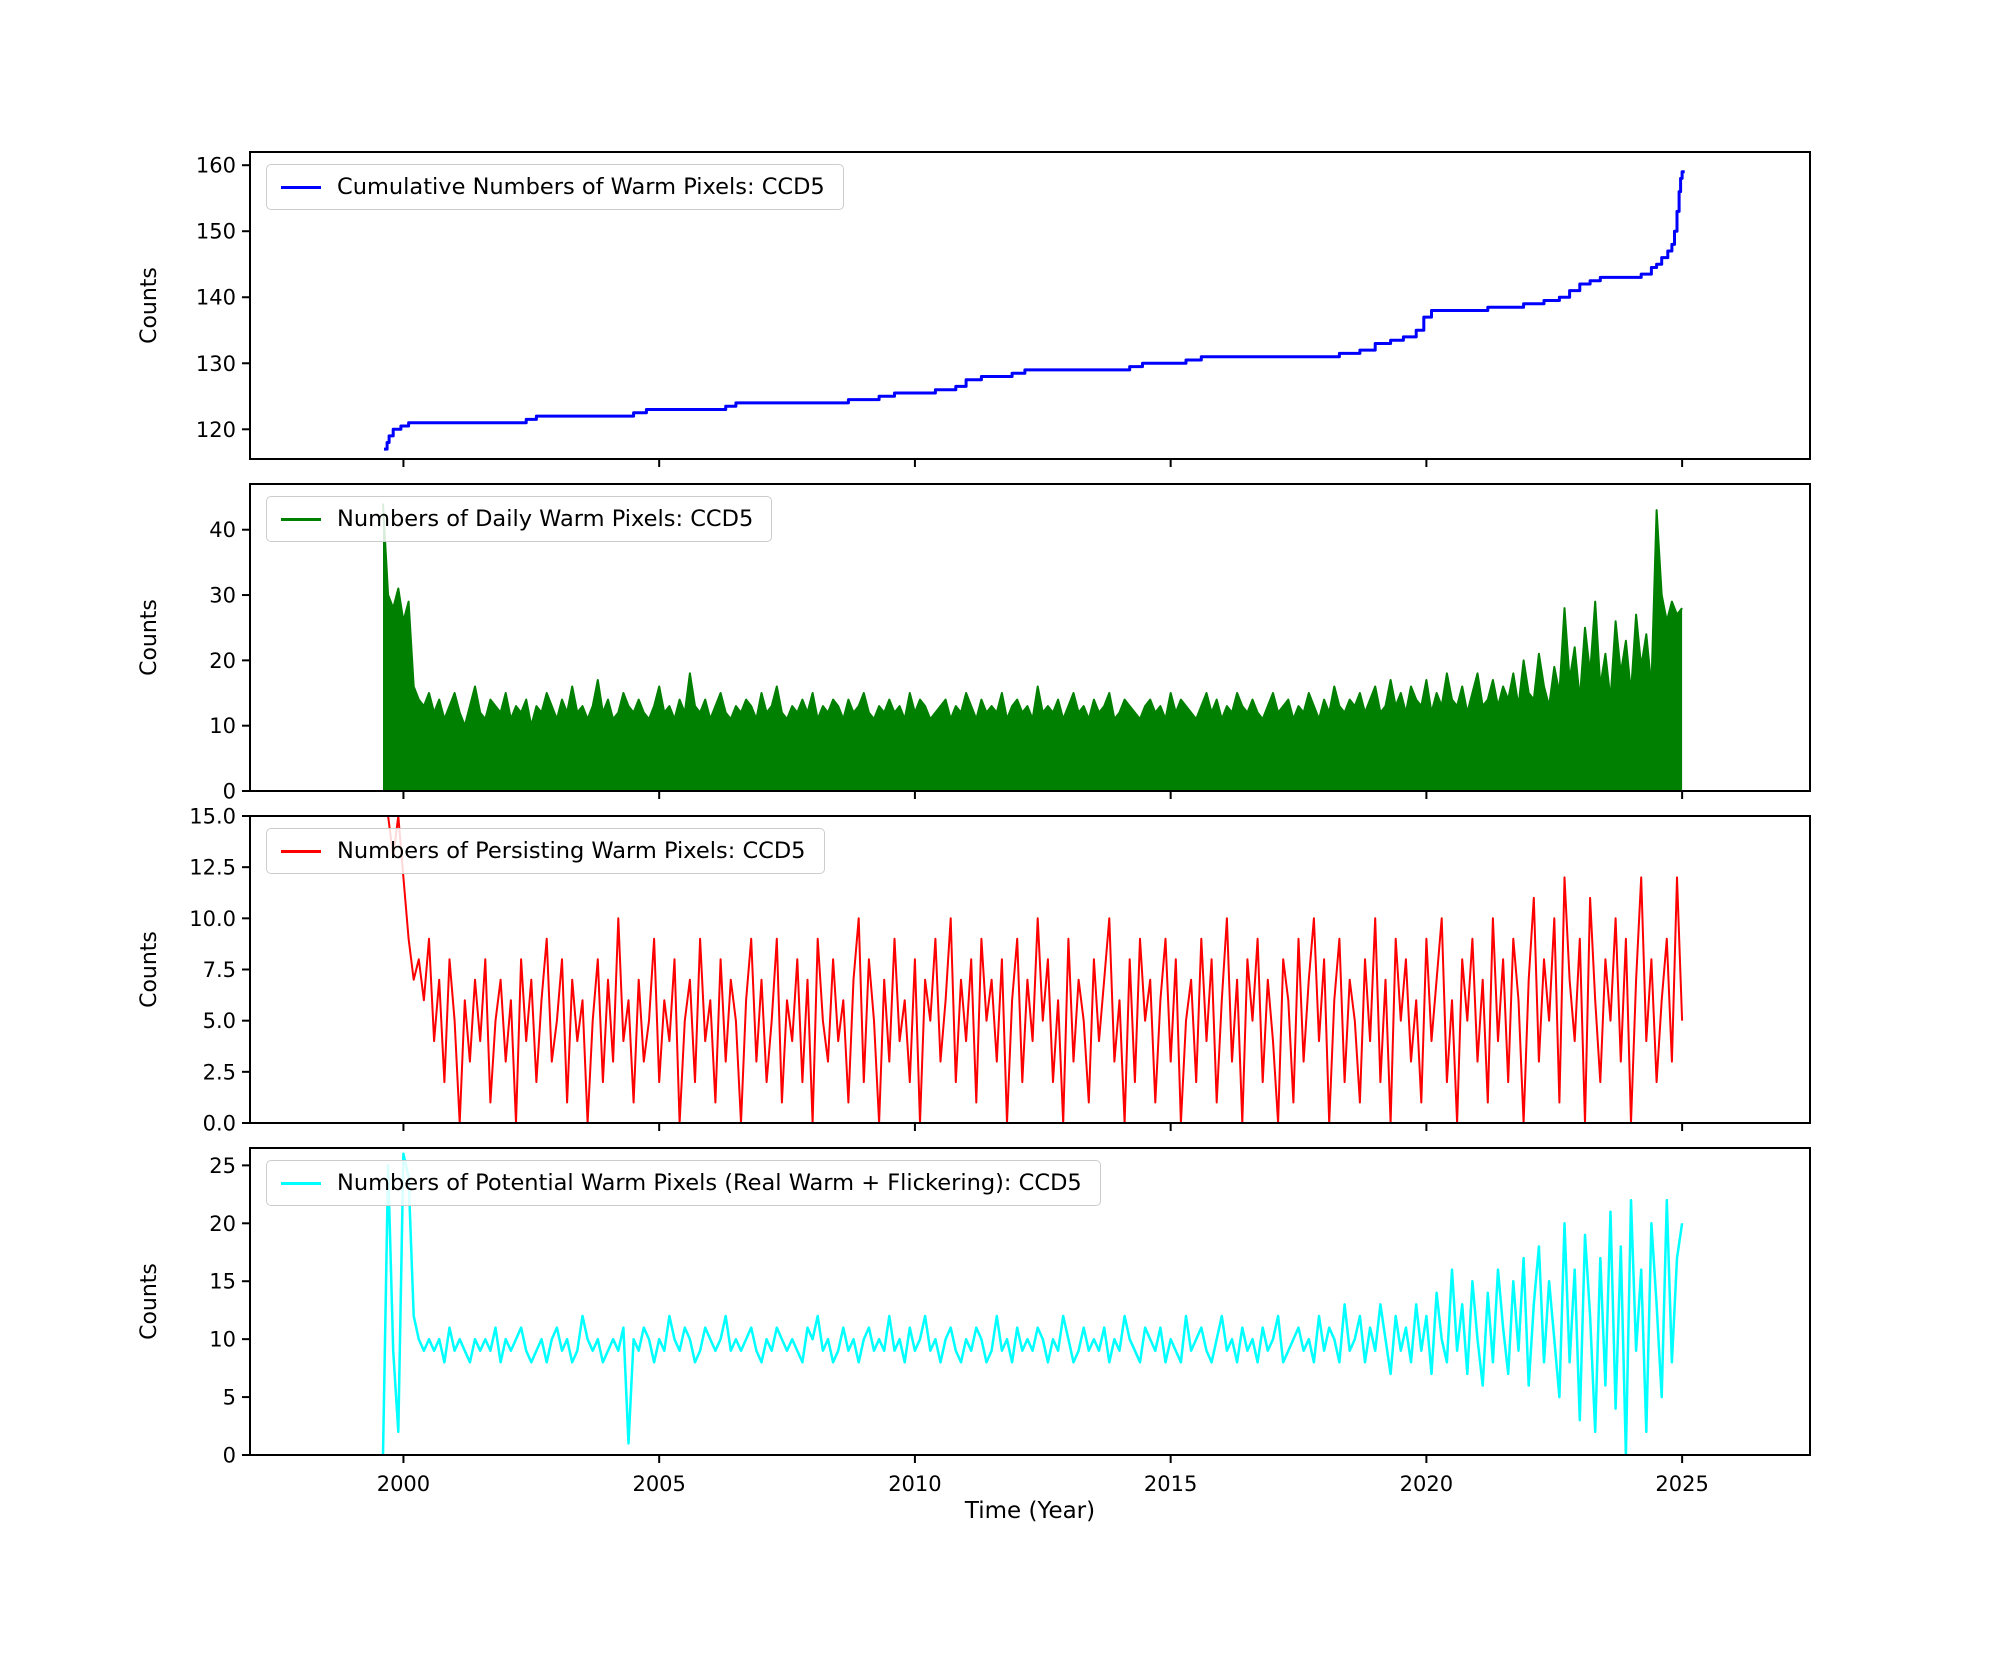 This screenshot has height=1664, width=2000. I want to click on y-tick-label: 15.0, so click(212, 817).